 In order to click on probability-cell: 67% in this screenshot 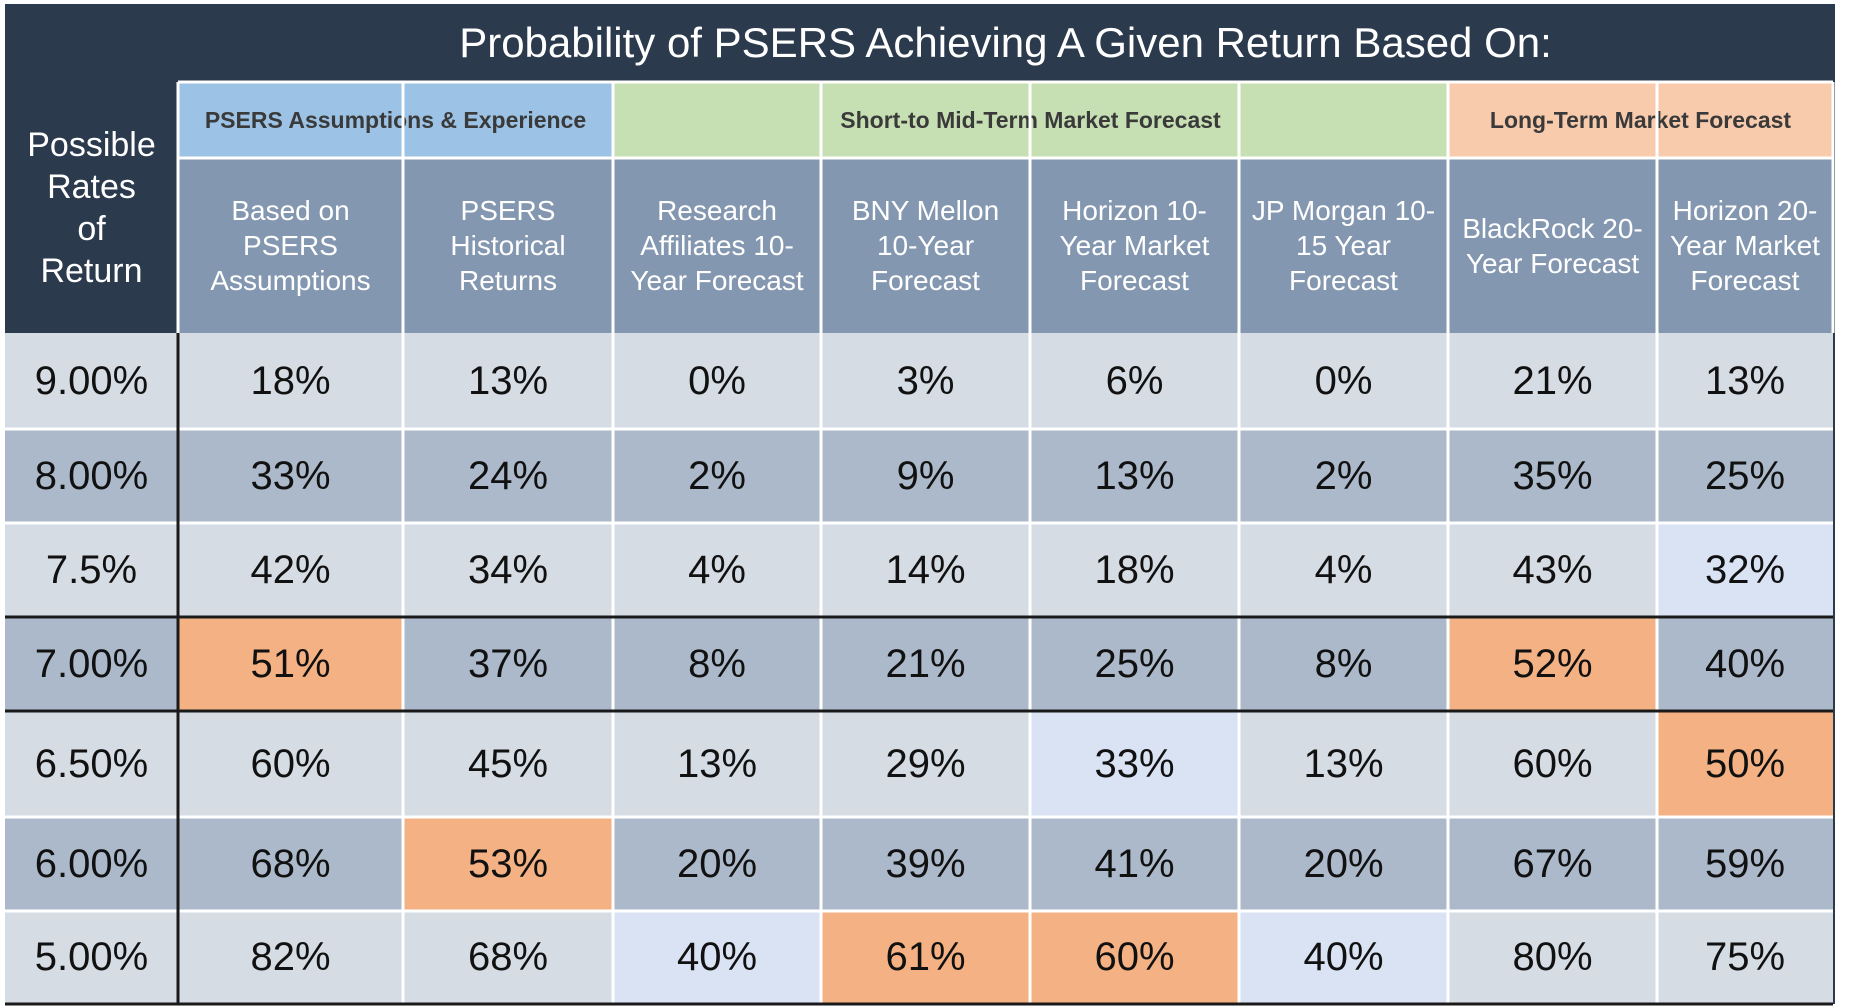, I will do `click(1552, 864)`.